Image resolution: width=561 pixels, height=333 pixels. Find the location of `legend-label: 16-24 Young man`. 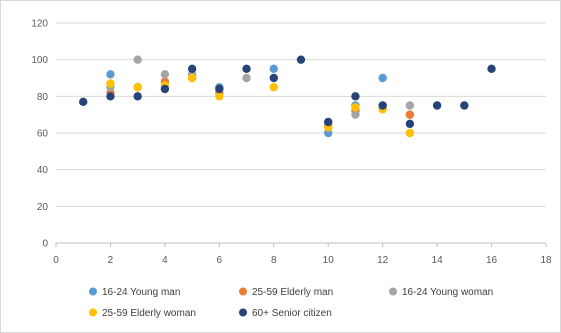

legend-label: 16-24 Young man is located at coordinates (141, 292).